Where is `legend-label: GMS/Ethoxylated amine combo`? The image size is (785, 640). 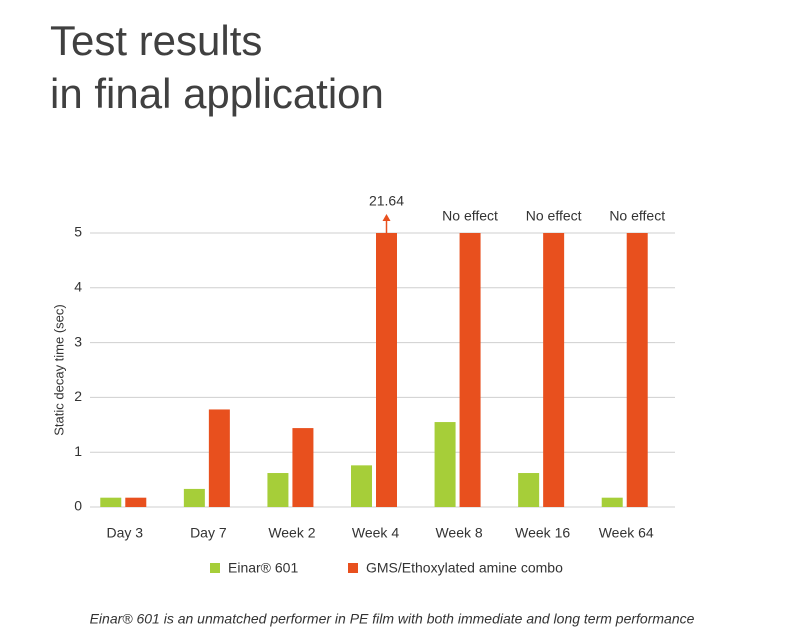
legend-label: GMS/Ethoxylated amine combo is located at coordinates (464, 568).